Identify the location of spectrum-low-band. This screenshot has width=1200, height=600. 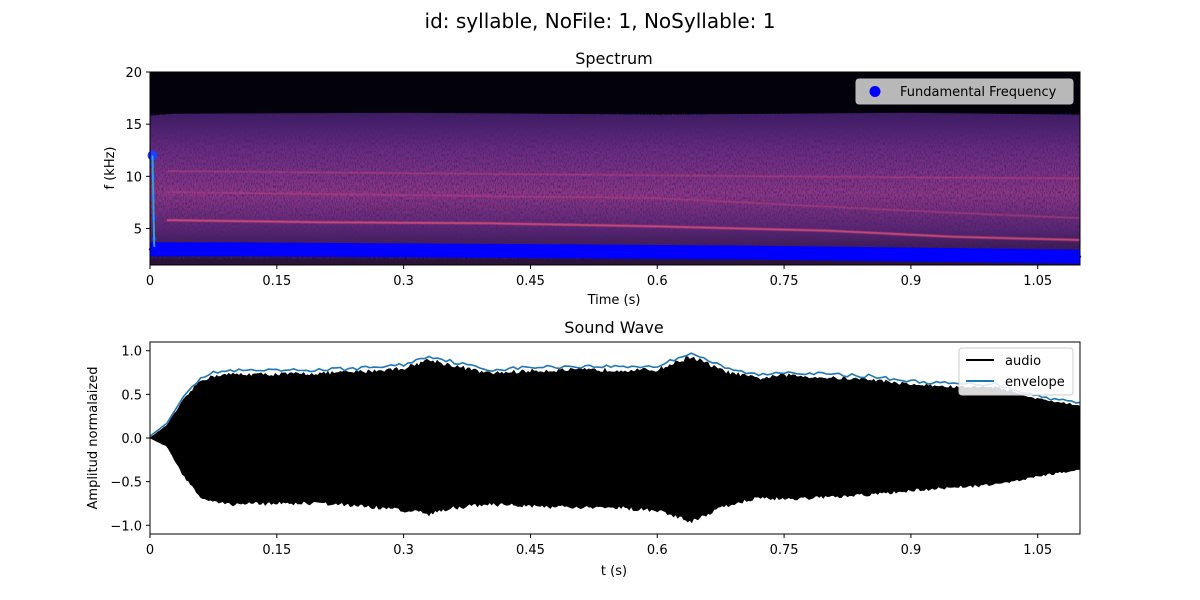
(615, 262).